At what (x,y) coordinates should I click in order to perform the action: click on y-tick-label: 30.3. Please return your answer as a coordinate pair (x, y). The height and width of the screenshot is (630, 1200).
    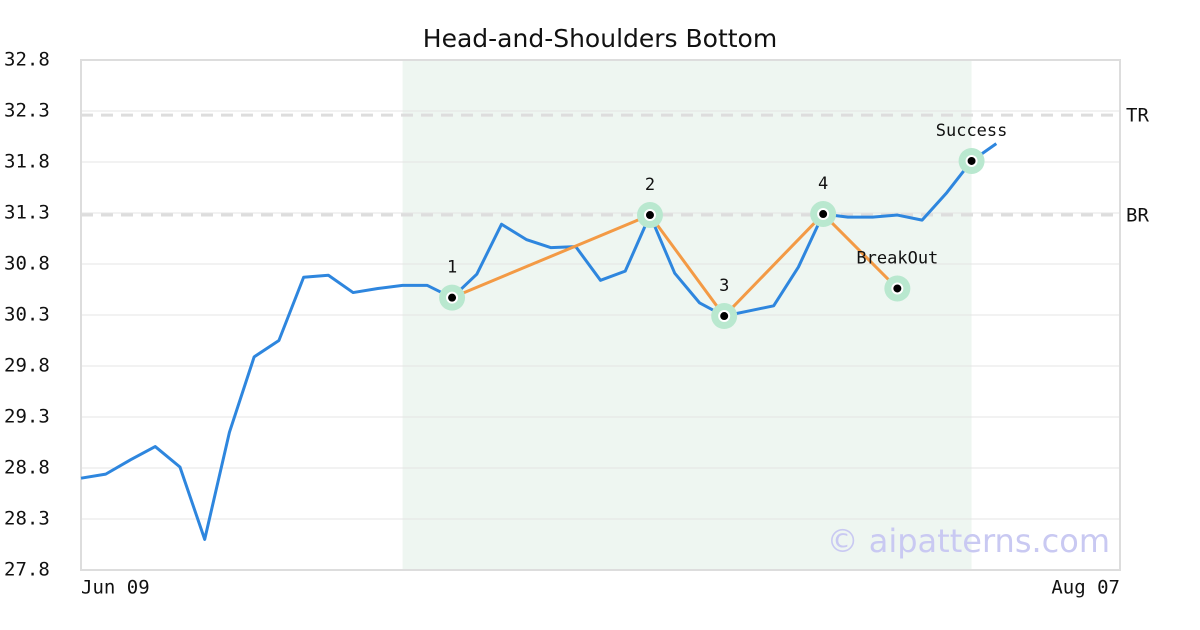
    Looking at the image, I should click on (27, 315).